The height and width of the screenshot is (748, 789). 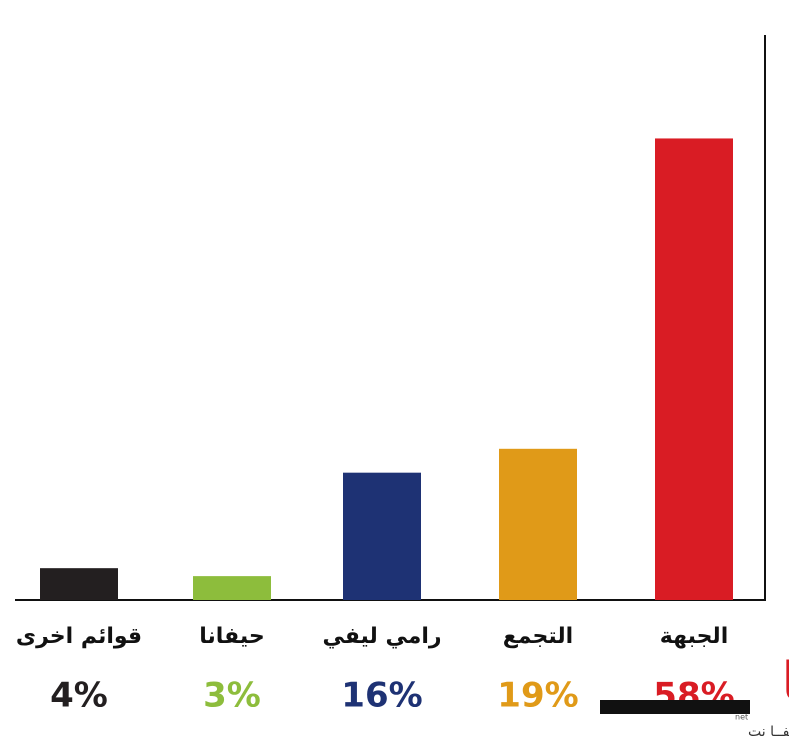 What do you see at coordinates (785, 682) in the screenshot?
I see `logo: حيفا` at bounding box center [785, 682].